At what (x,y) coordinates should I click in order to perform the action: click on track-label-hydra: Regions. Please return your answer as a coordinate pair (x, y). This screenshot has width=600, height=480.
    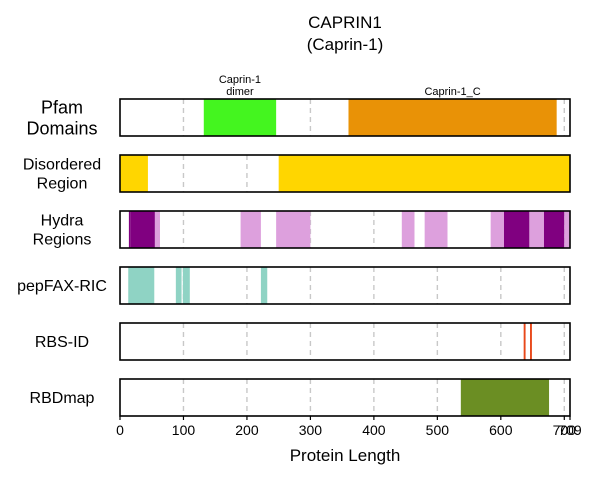
    Looking at the image, I should click on (62, 240).